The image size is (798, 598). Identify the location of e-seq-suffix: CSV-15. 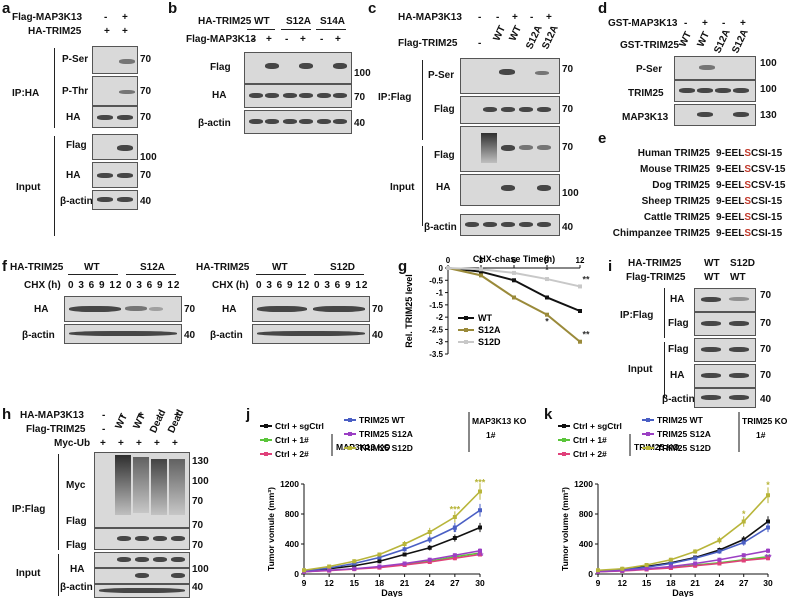
(768, 169).